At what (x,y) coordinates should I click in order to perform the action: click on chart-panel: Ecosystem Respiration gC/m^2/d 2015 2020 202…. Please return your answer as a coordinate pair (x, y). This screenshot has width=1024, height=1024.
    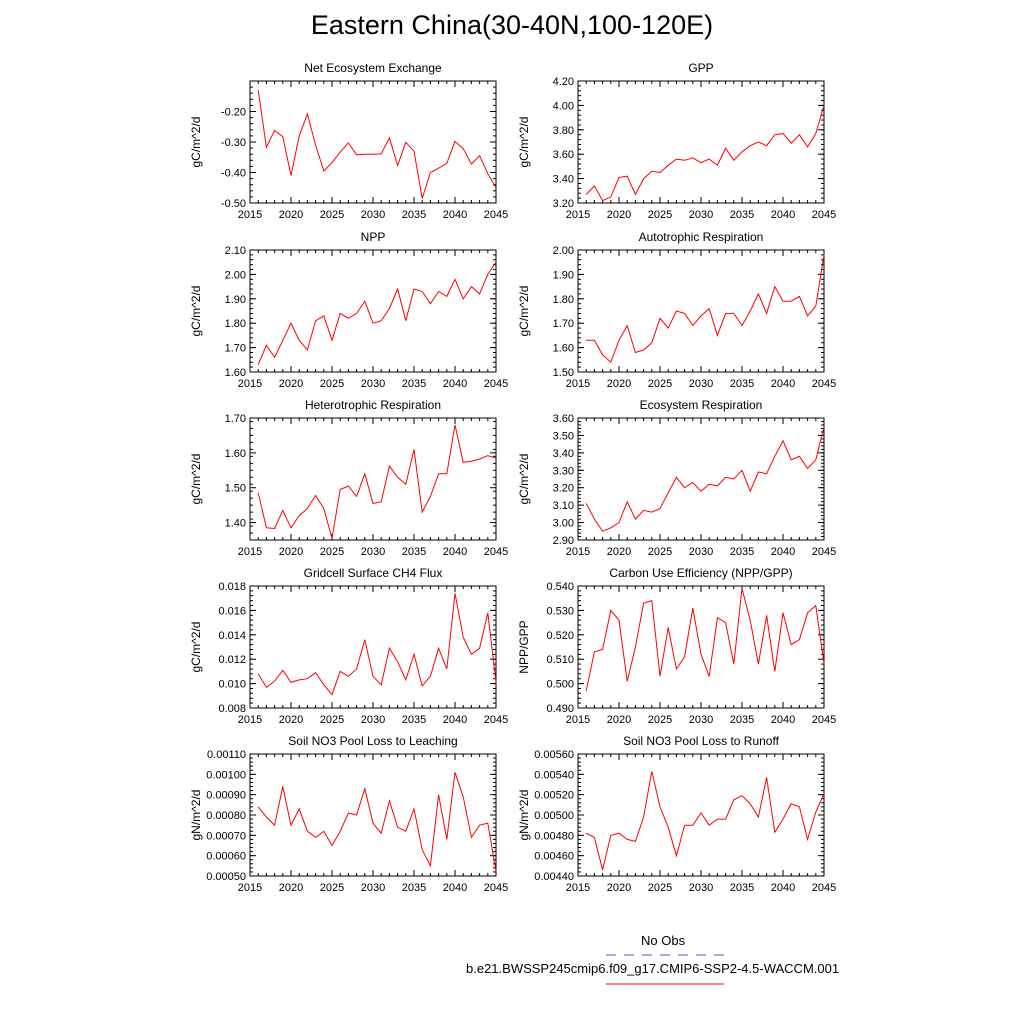
    Looking at the image, I should click on (676, 478).